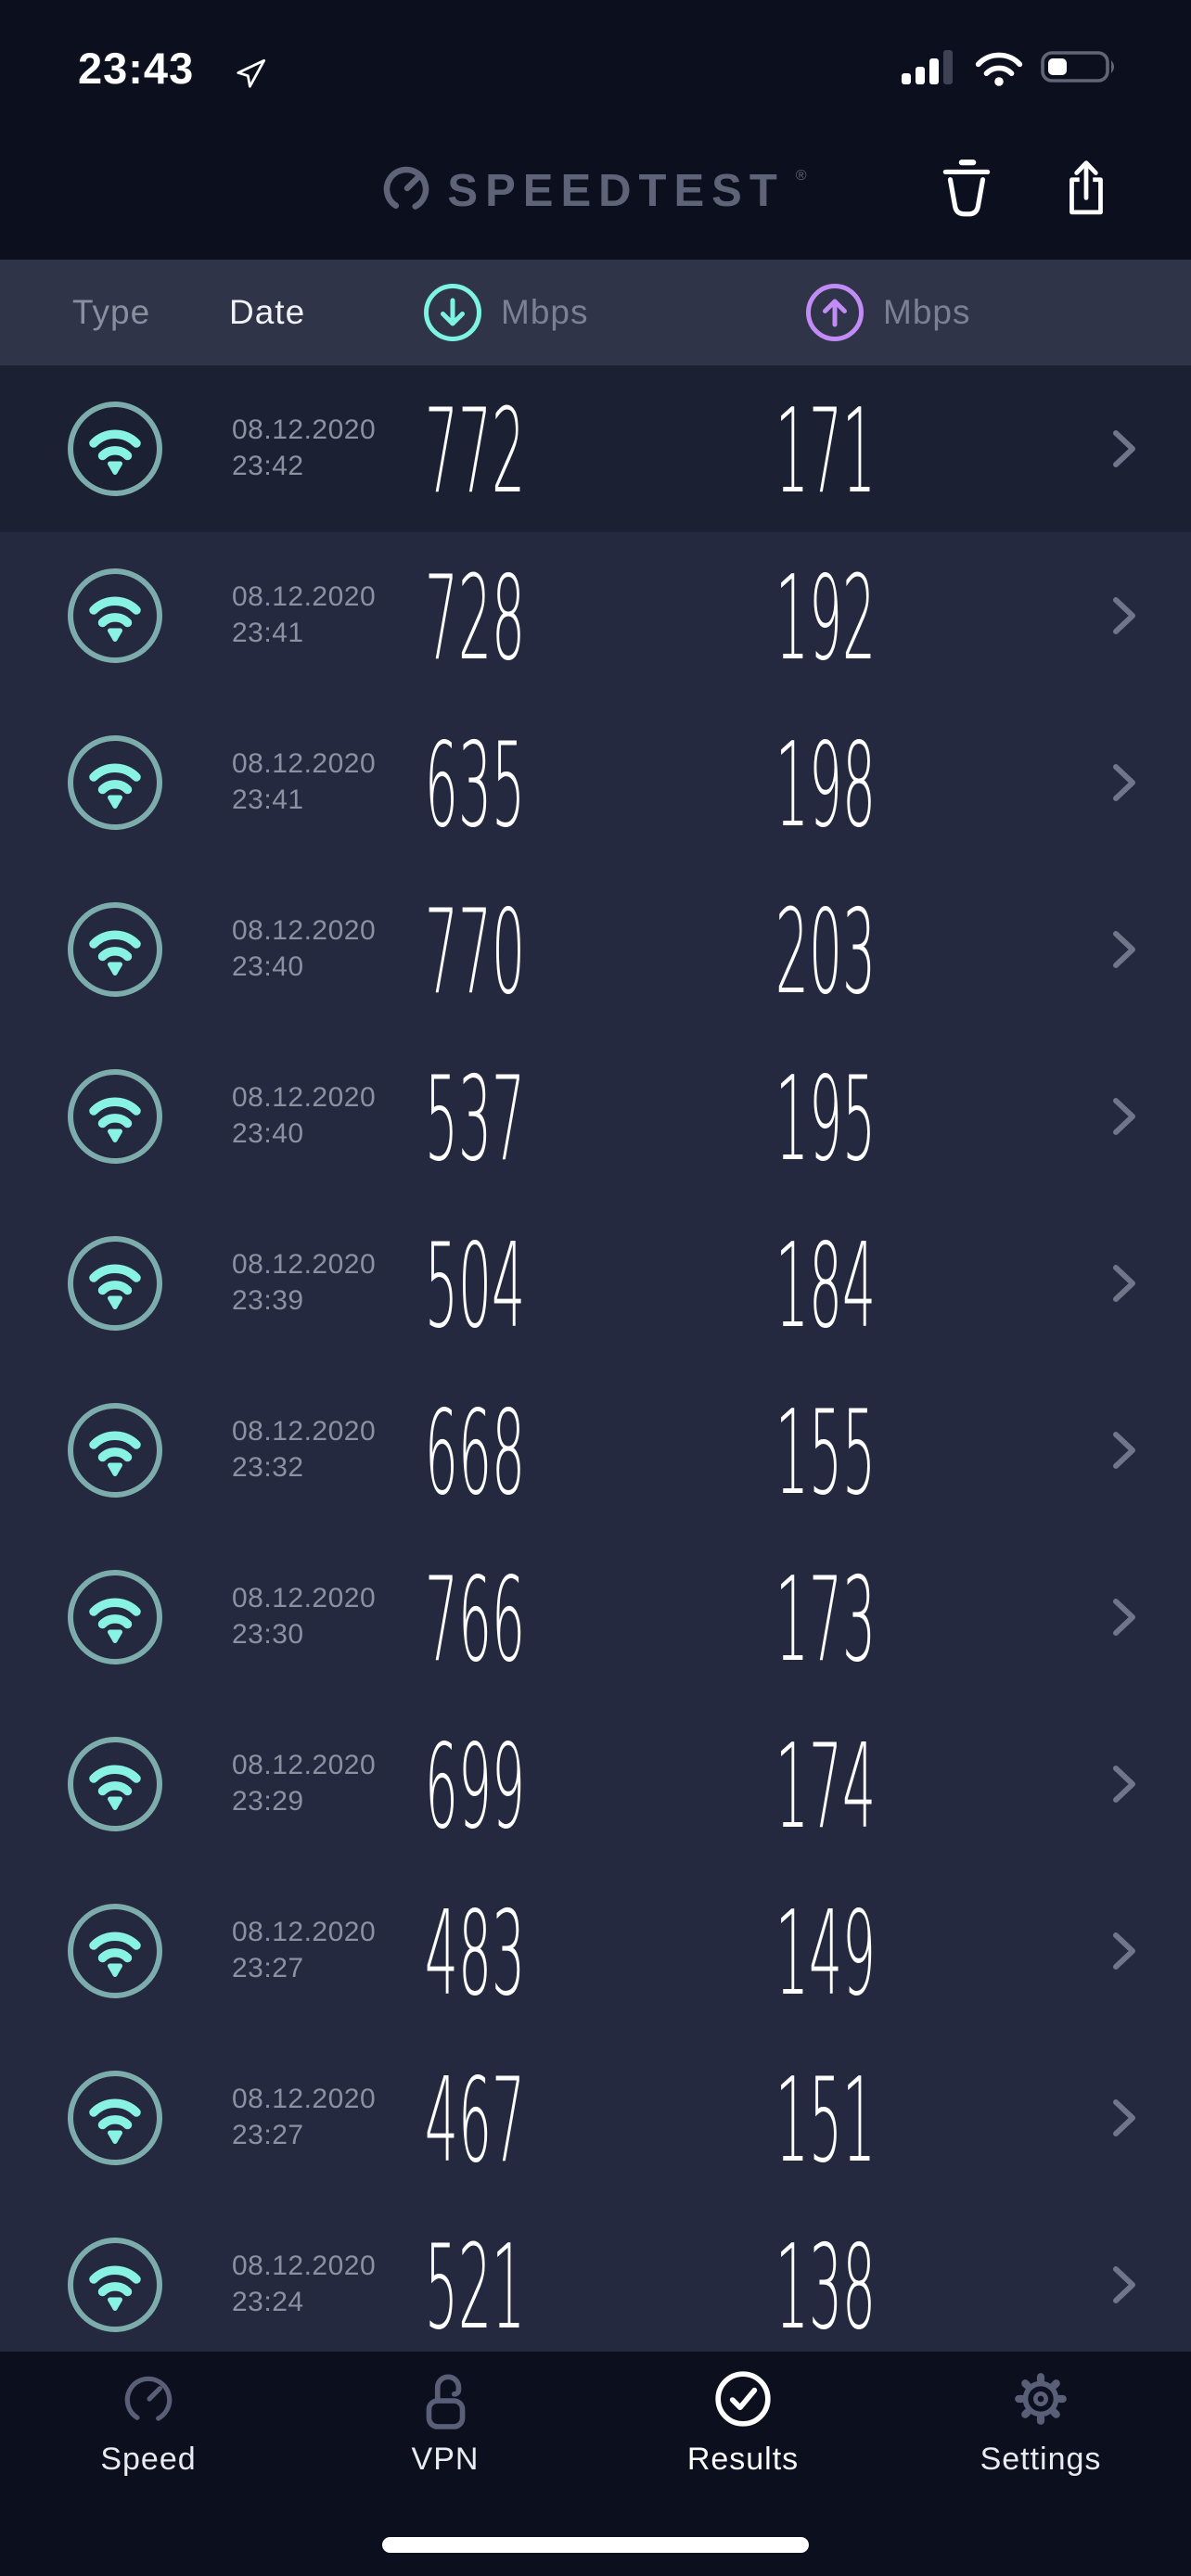 The width and height of the screenshot is (1191, 2576). What do you see at coordinates (452, 315) in the screenshot?
I see `download-circle-arrow-icon` at bounding box center [452, 315].